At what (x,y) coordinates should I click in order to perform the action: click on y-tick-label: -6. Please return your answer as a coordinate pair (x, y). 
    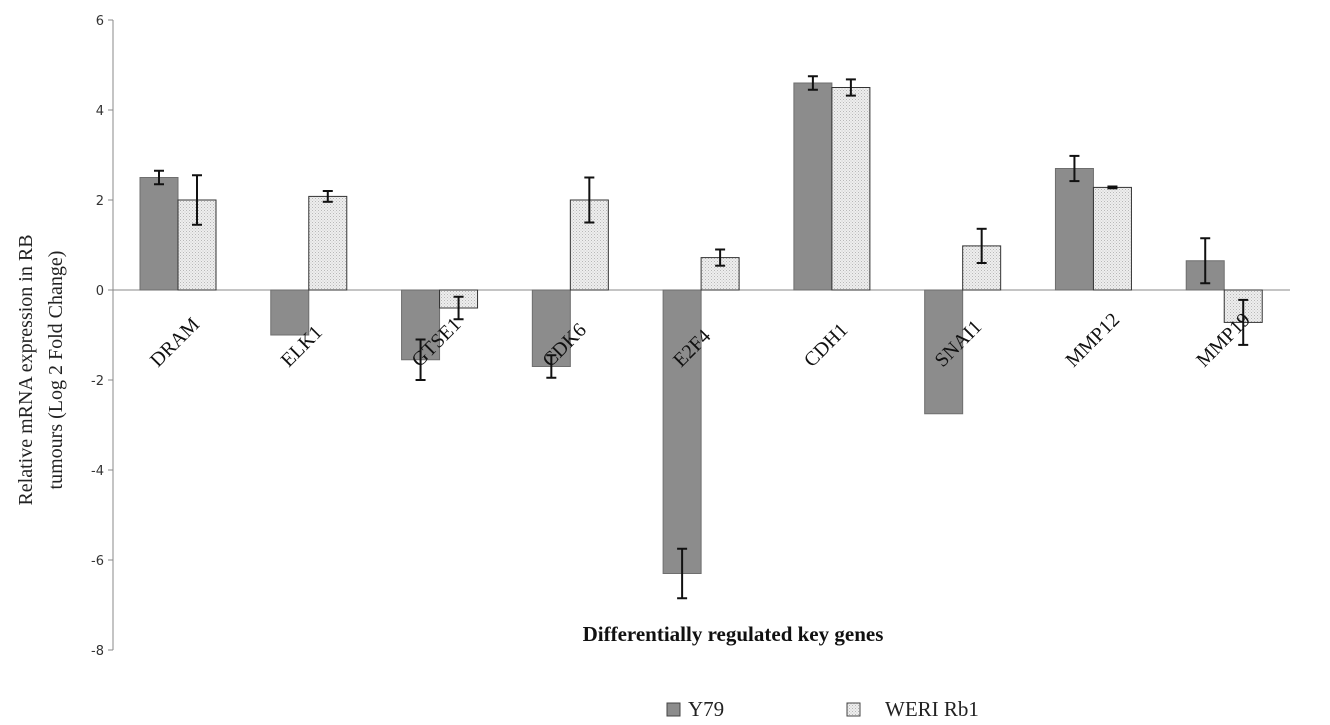
    Looking at the image, I should click on (97, 561).